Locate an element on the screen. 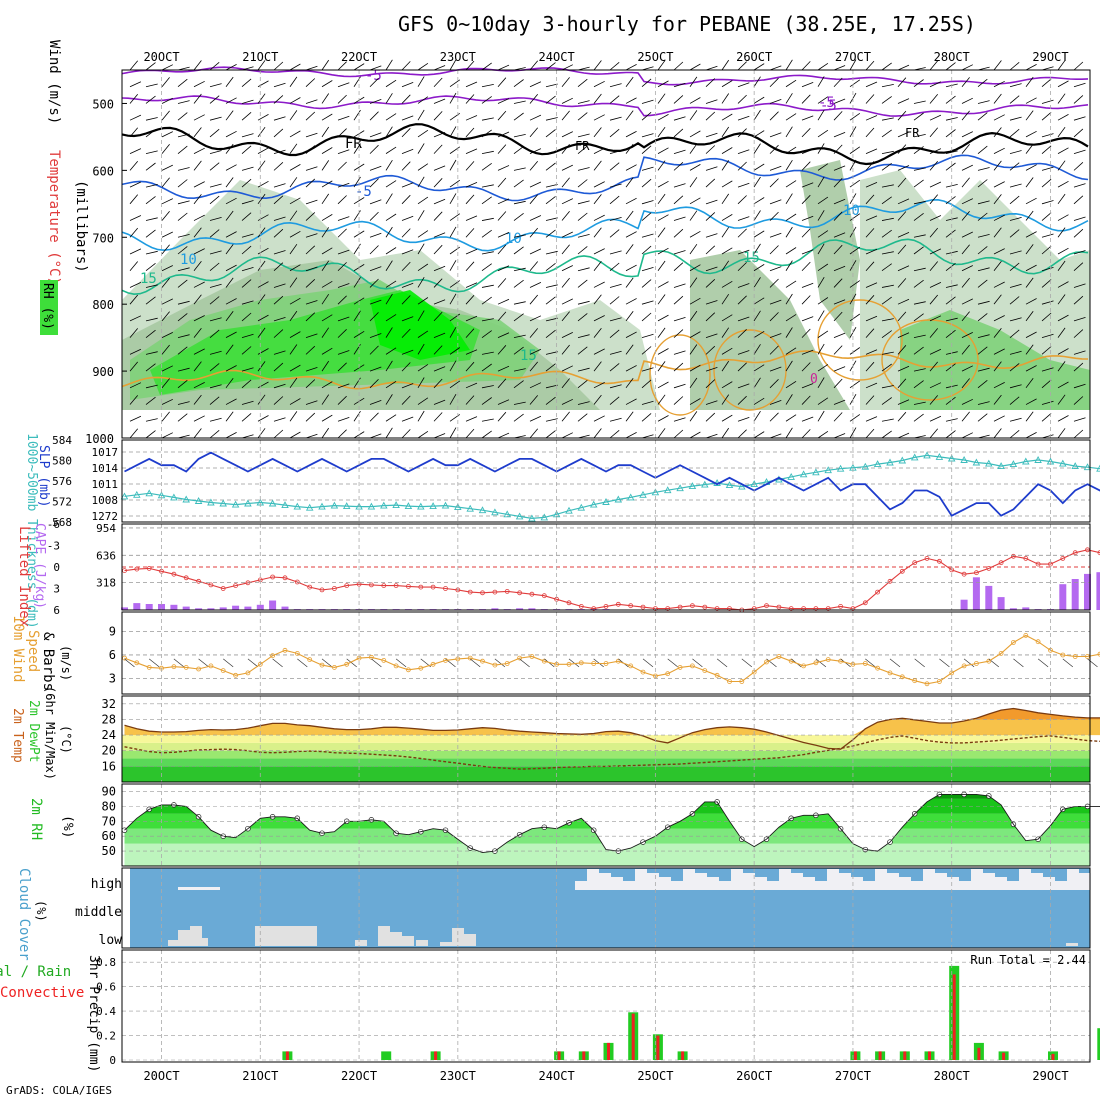 The image size is (1100, 1100). precip-total-bar is located at coordinates (386, 1055).